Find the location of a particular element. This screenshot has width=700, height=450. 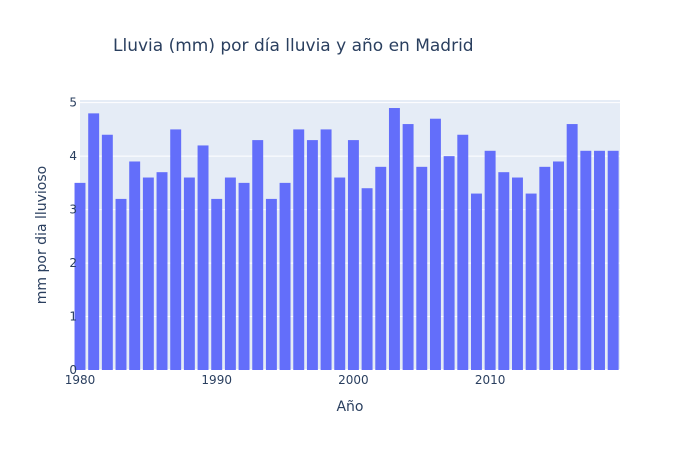

bar-1994 is located at coordinates (271, 284).